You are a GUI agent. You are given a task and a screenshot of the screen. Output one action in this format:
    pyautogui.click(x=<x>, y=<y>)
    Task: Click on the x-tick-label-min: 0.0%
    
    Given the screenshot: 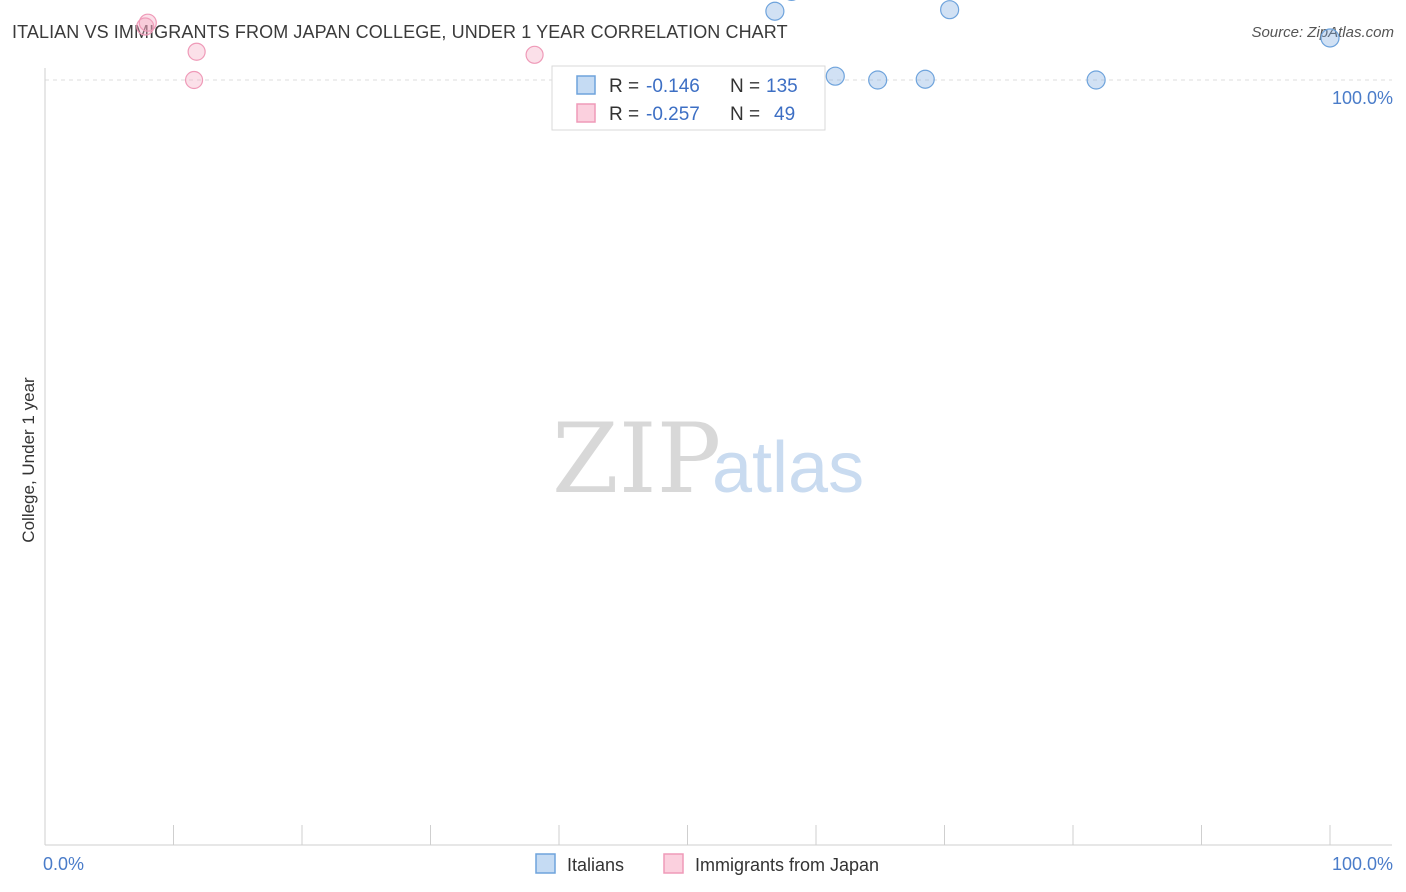 What is the action you would take?
    pyautogui.click(x=63, y=864)
    